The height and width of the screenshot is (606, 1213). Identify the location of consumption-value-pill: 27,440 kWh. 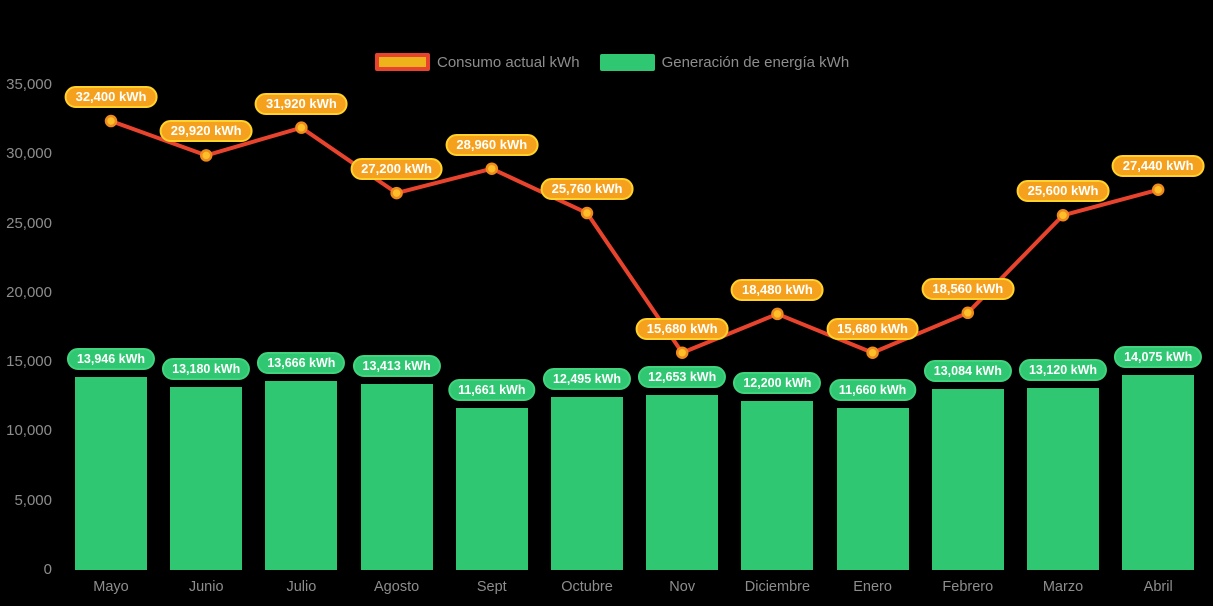
(1158, 165).